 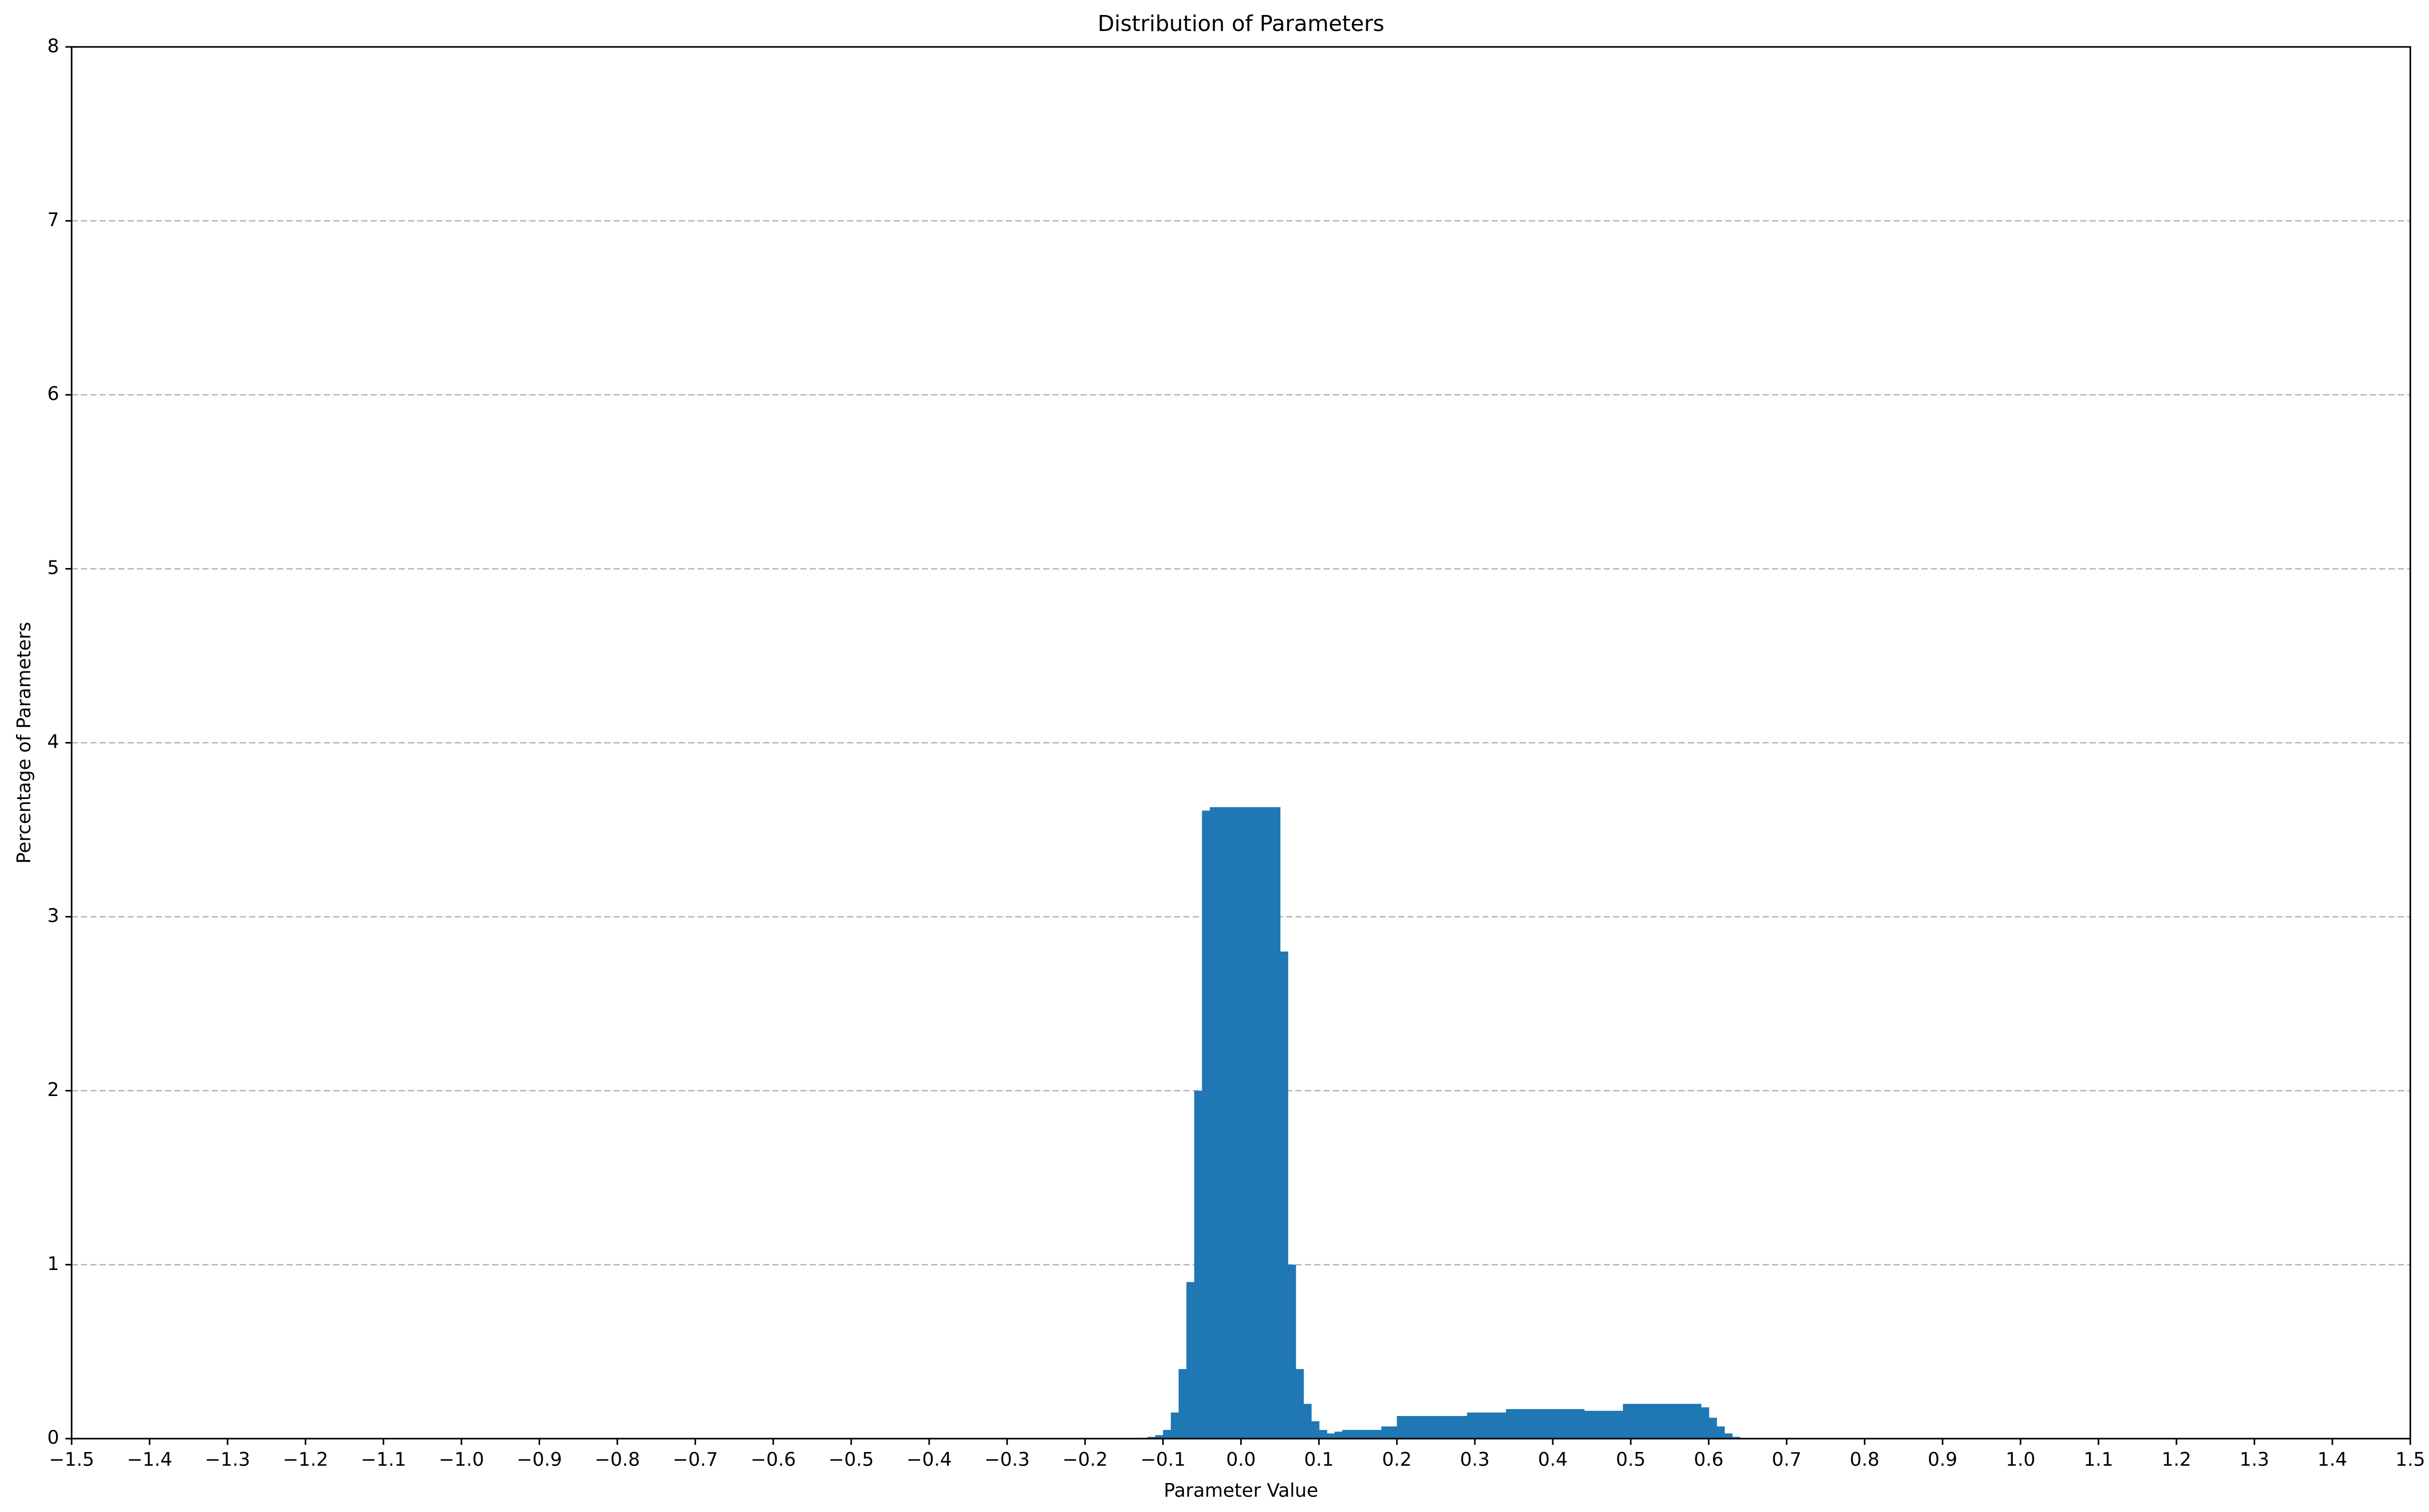 I want to click on y-tick-label: 6, so click(x=54, y=393).